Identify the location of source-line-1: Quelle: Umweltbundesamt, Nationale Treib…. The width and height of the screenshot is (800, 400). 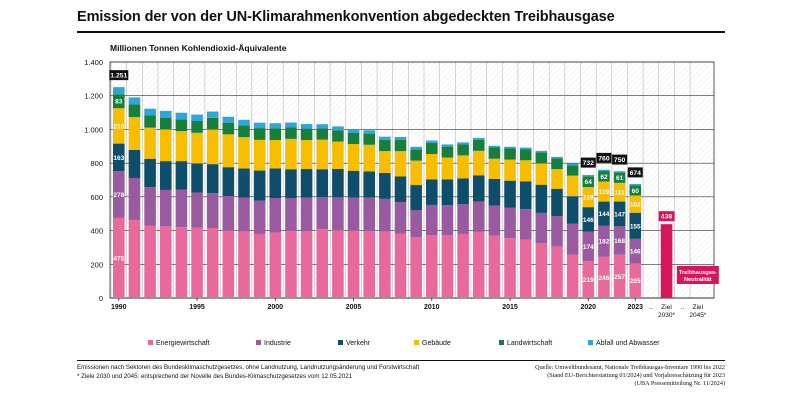
(630, 367).